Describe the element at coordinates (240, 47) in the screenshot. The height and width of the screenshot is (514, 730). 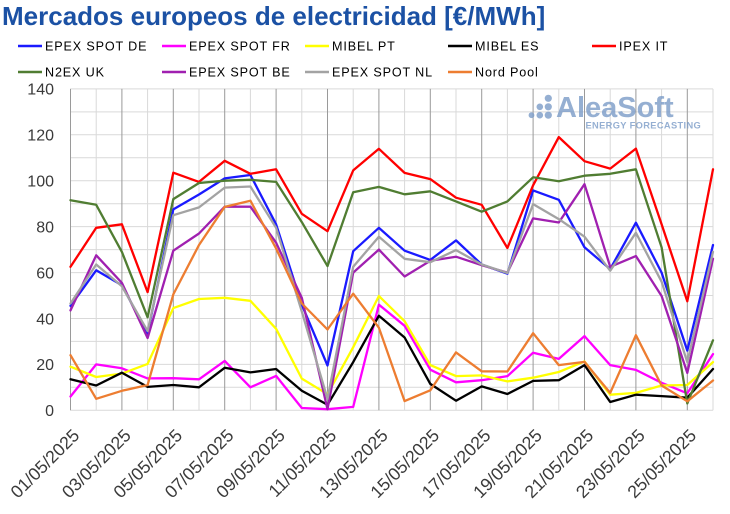
I see `svg-text: EPEX SPOT FR` at that location.